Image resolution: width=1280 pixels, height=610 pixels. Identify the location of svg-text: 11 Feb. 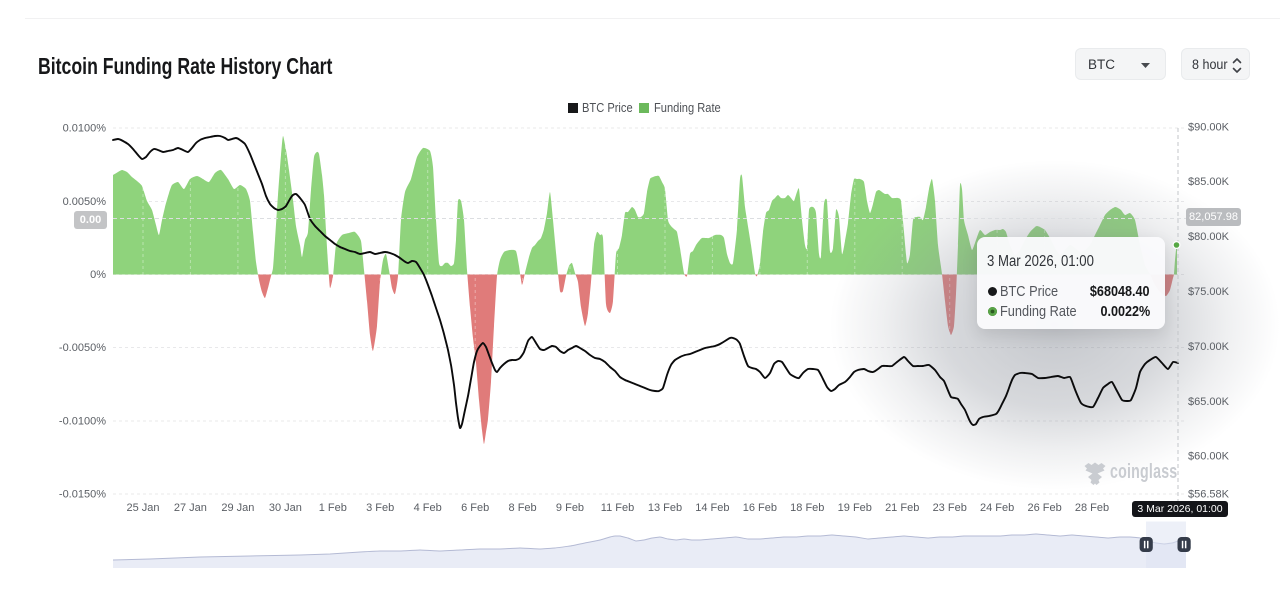
(617, 508).